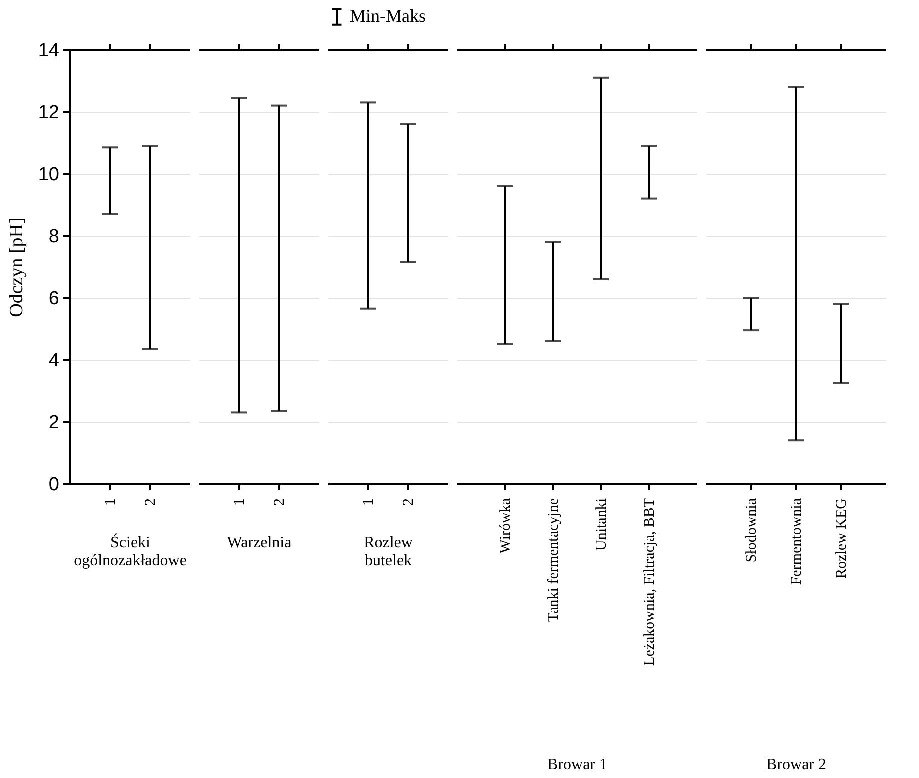  What do you see at coordinates (259, 543) in the screenshot?
I see `x-axis-title: Warzelnia` at bounding box center [259, 543].